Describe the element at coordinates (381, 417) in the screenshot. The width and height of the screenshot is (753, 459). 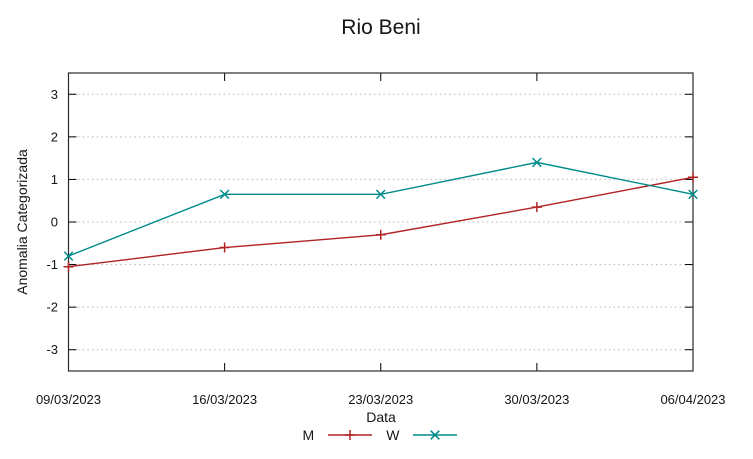
I see `x-axis-label: Data` at that location.